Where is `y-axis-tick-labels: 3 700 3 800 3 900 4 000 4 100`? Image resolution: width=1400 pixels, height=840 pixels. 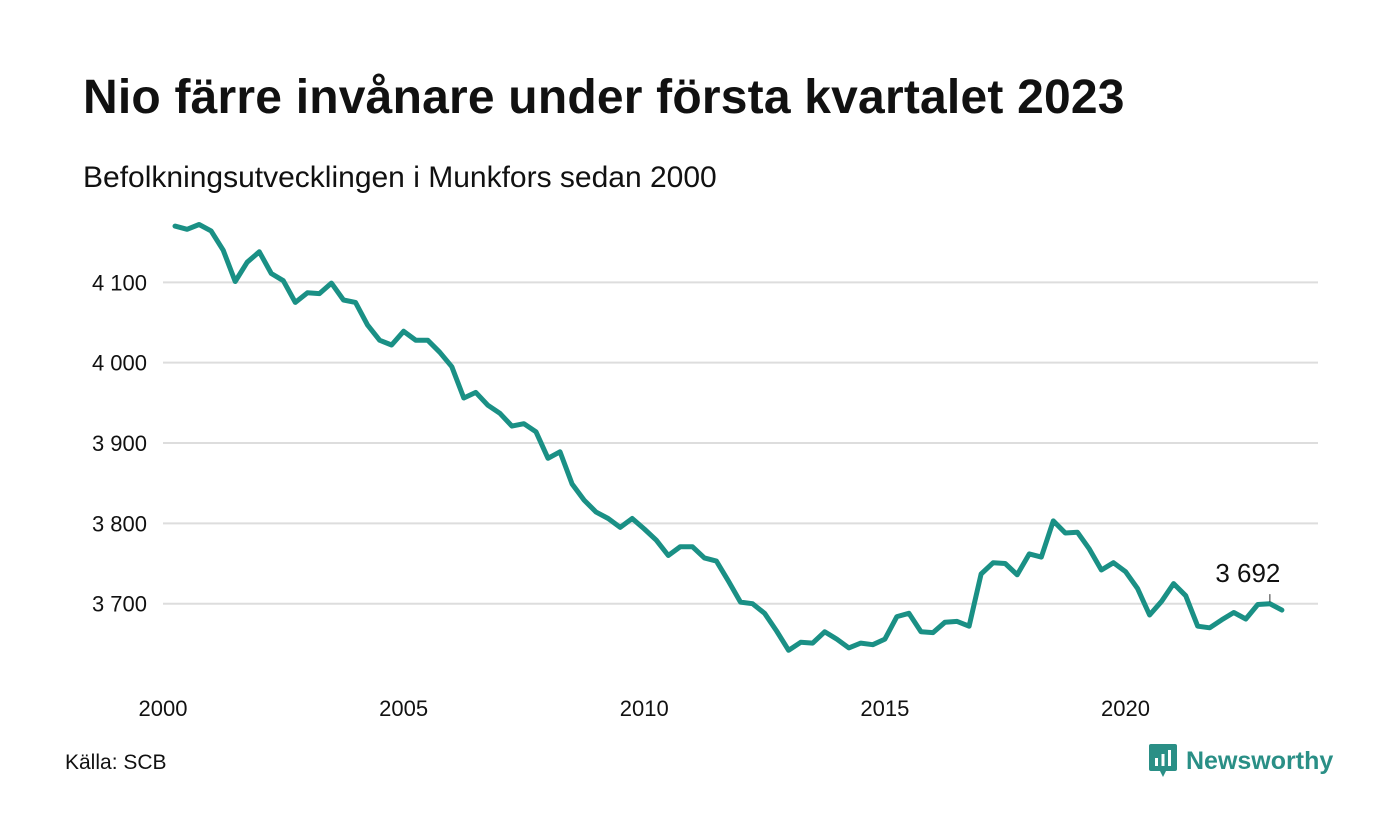 y-axis-tick-labels: 3 700 3 800 3 900 4 000 4 100 is located at coordinates (119, 443).